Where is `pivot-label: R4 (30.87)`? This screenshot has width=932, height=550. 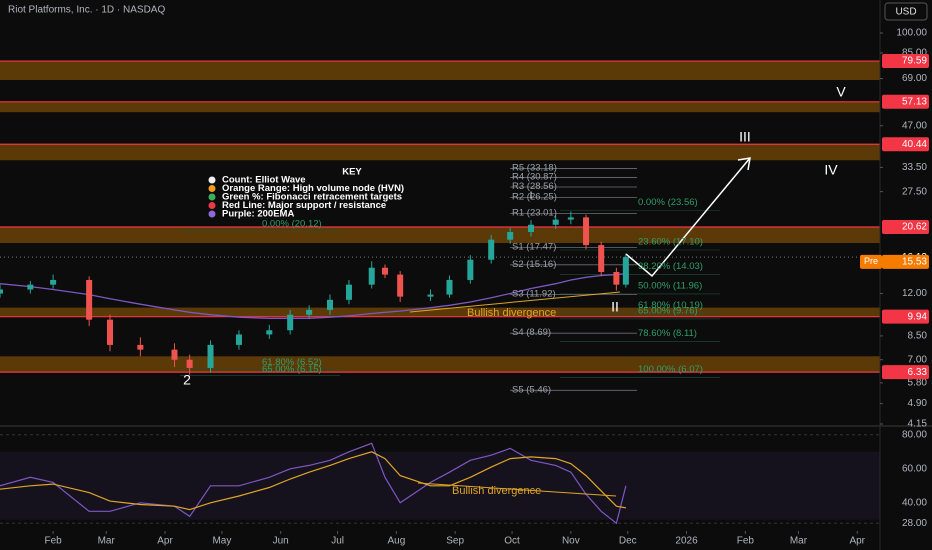
pivot-label: R4 (30.87) is located at coordinates (534, 176).